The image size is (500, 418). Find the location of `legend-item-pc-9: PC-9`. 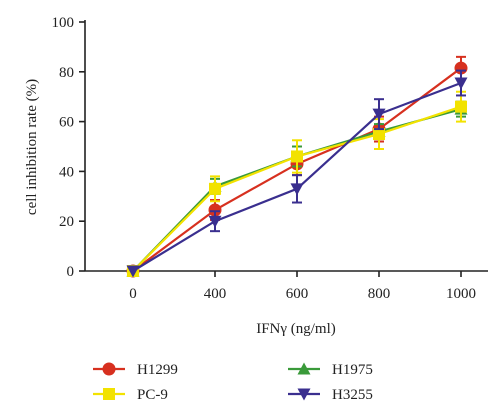

legend-item-pc-9: PC-9 is located at coordinates (130, 395).